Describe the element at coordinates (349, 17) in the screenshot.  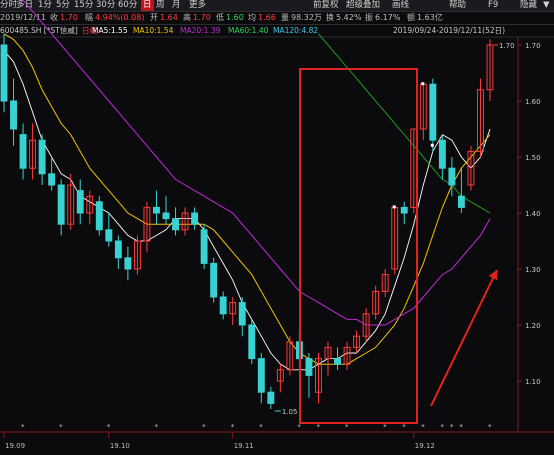
I see `info-turnover: 5.42%` at that location.